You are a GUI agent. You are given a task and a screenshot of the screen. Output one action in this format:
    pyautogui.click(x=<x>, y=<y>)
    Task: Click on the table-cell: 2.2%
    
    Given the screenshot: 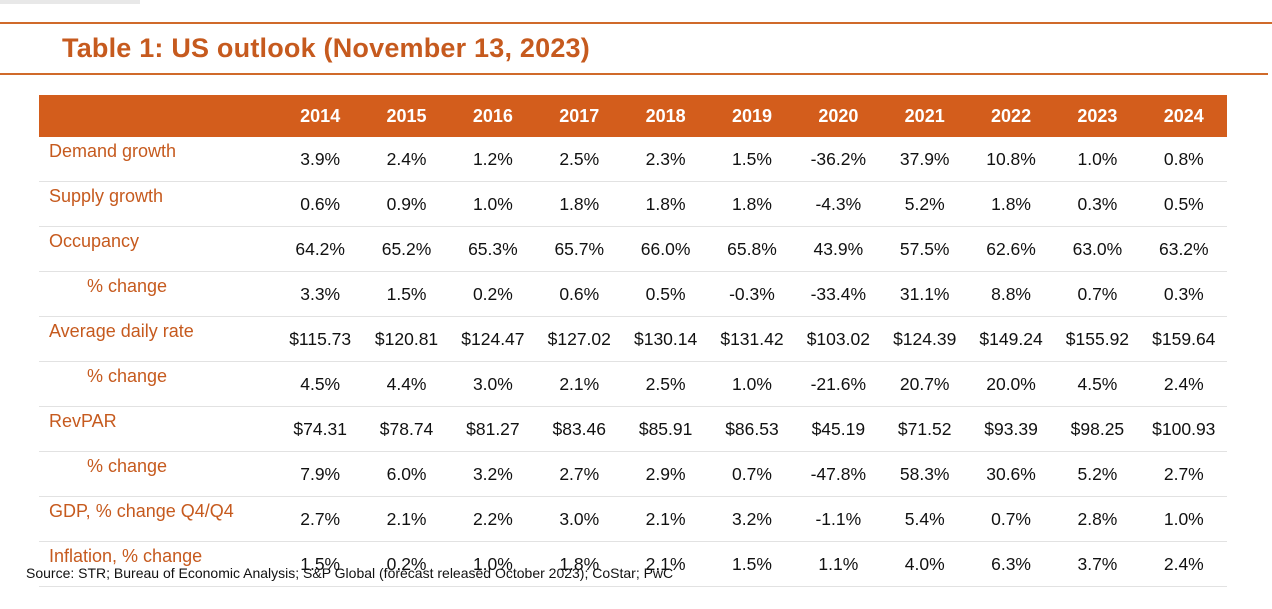 What is the action you would take?
    pyautogui.click(x=493, y=519)
    